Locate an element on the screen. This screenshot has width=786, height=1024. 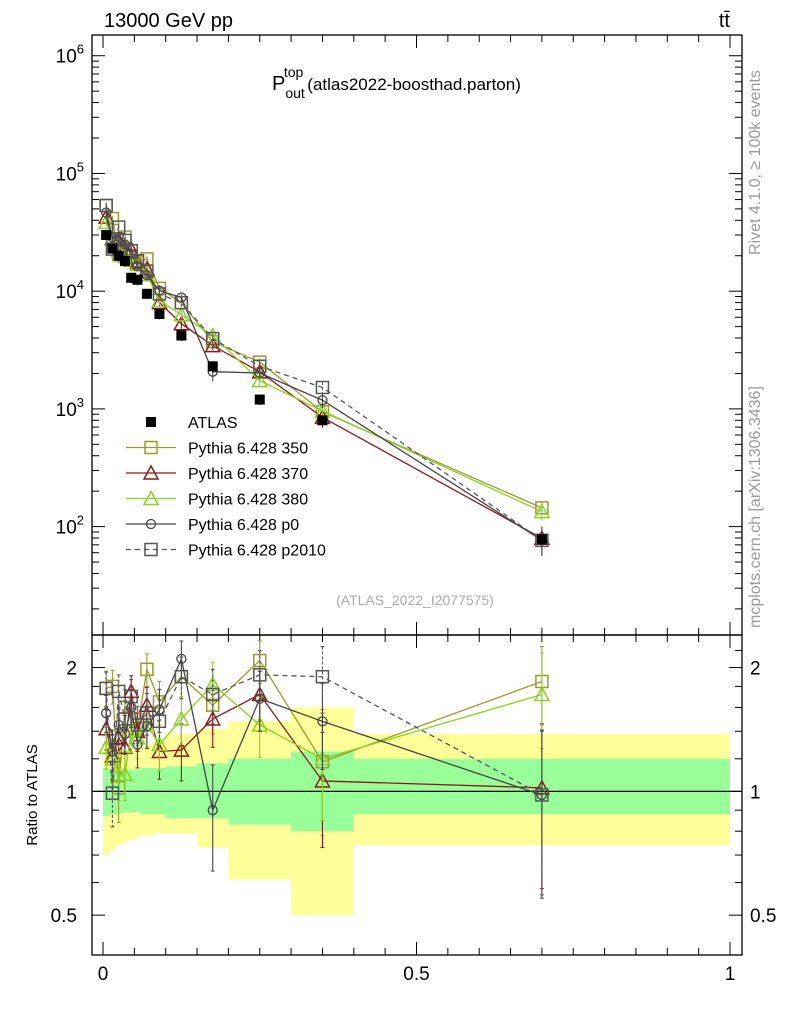
legend-label: Pythia 6.428 350 is located at coordinates (248, 449).